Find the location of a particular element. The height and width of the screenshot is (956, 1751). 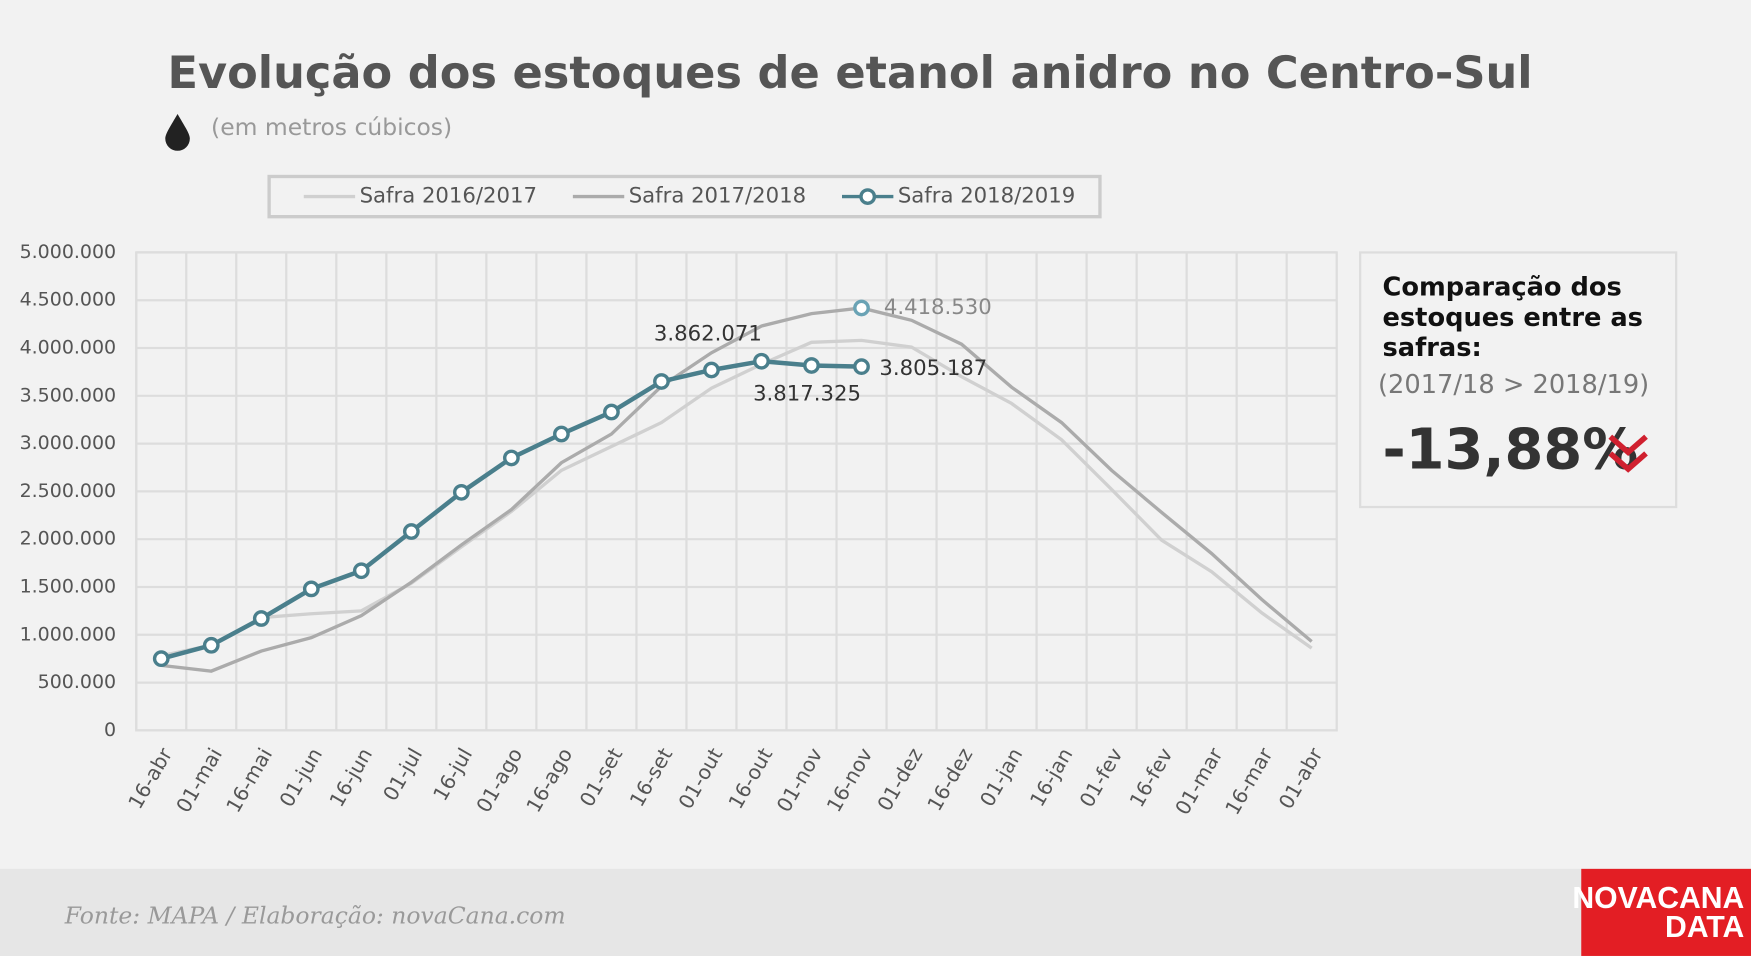

chart-subtitle: (em metros cúbicos) is located at coordinates (331, 127).